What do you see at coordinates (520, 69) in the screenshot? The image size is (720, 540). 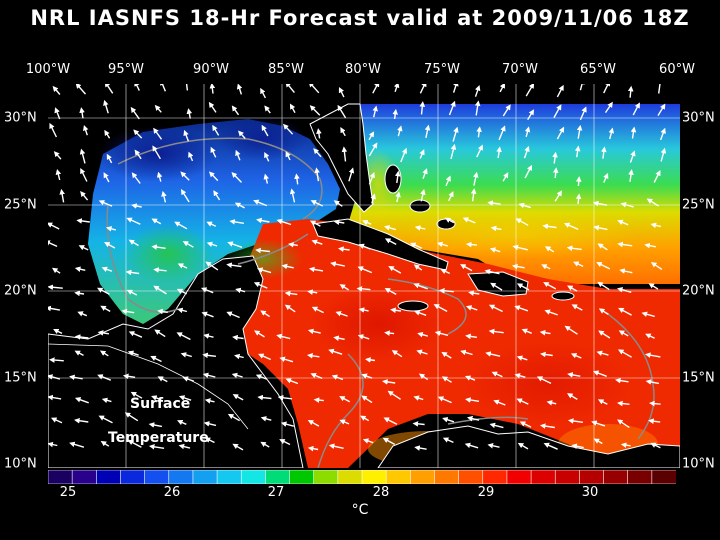 I see `lon-label-70w: 70°W` at bounding box center [520, 69].